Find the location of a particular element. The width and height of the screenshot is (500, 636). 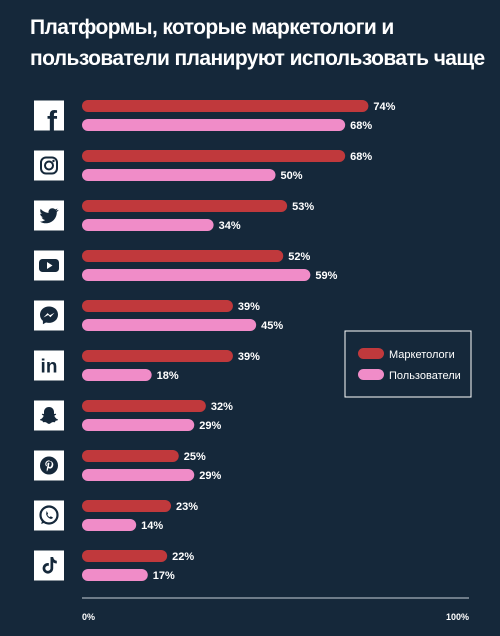

value-label-youtube-users: 59% is located at coordinates (326, 276).